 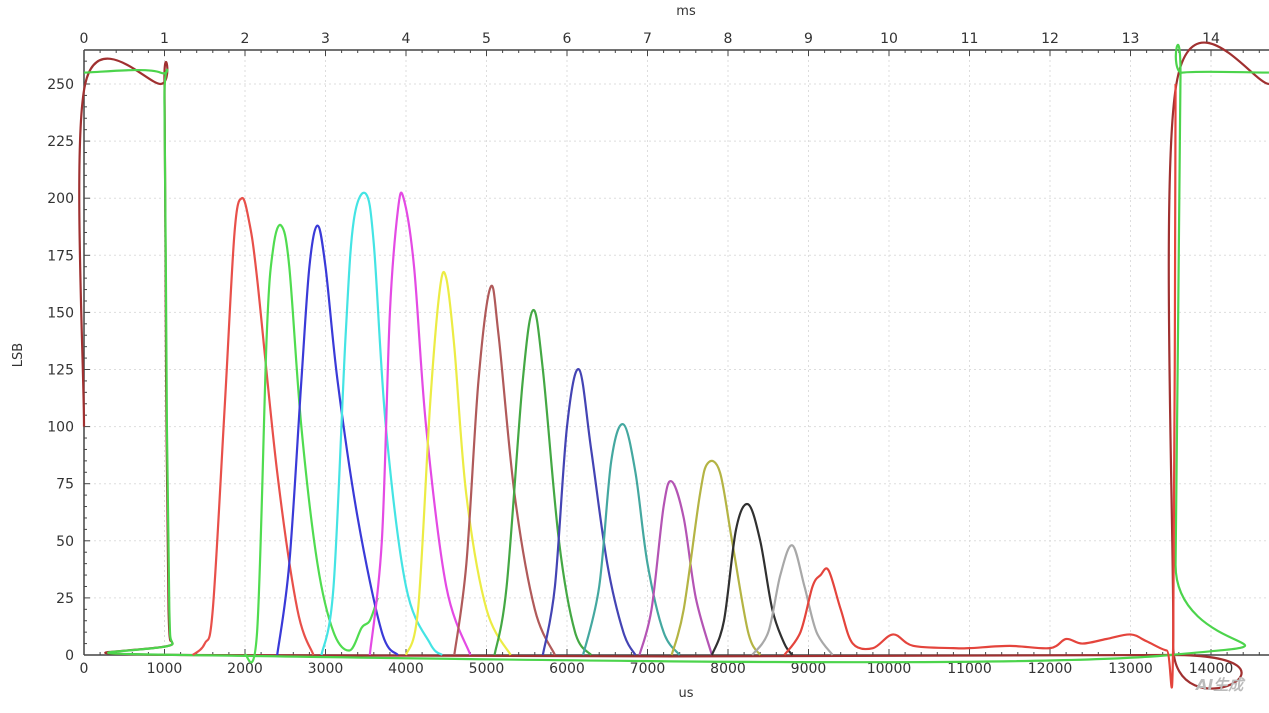 I want to click on y-tick-label: 50, so click(x=65, y=542).